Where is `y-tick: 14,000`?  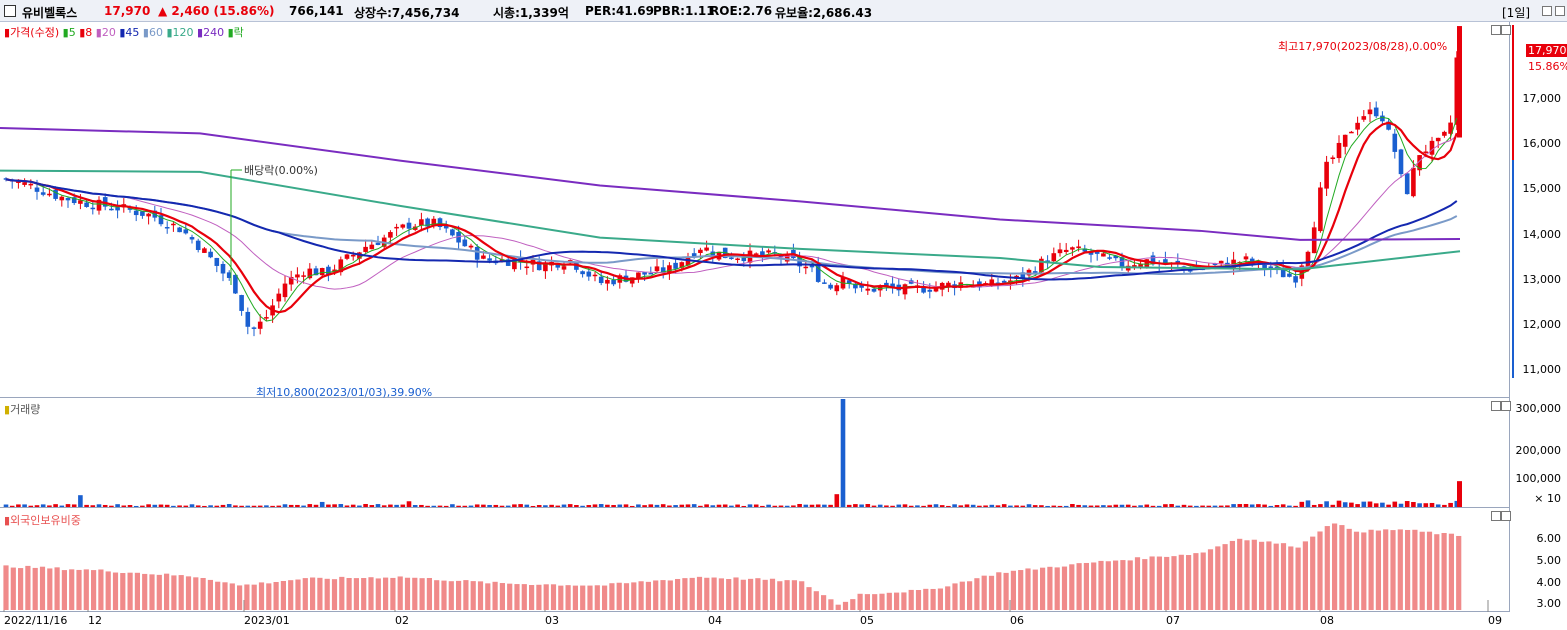
y-tick: 14,000 is located at coordinates (1542, 234).